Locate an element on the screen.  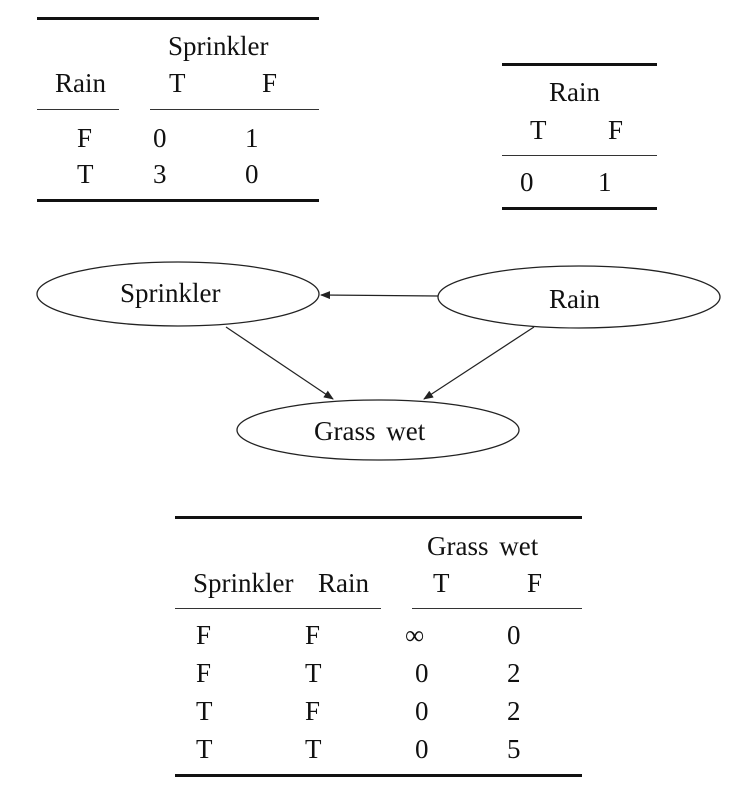
grass-node-shape is located at coordinates (378, 430).